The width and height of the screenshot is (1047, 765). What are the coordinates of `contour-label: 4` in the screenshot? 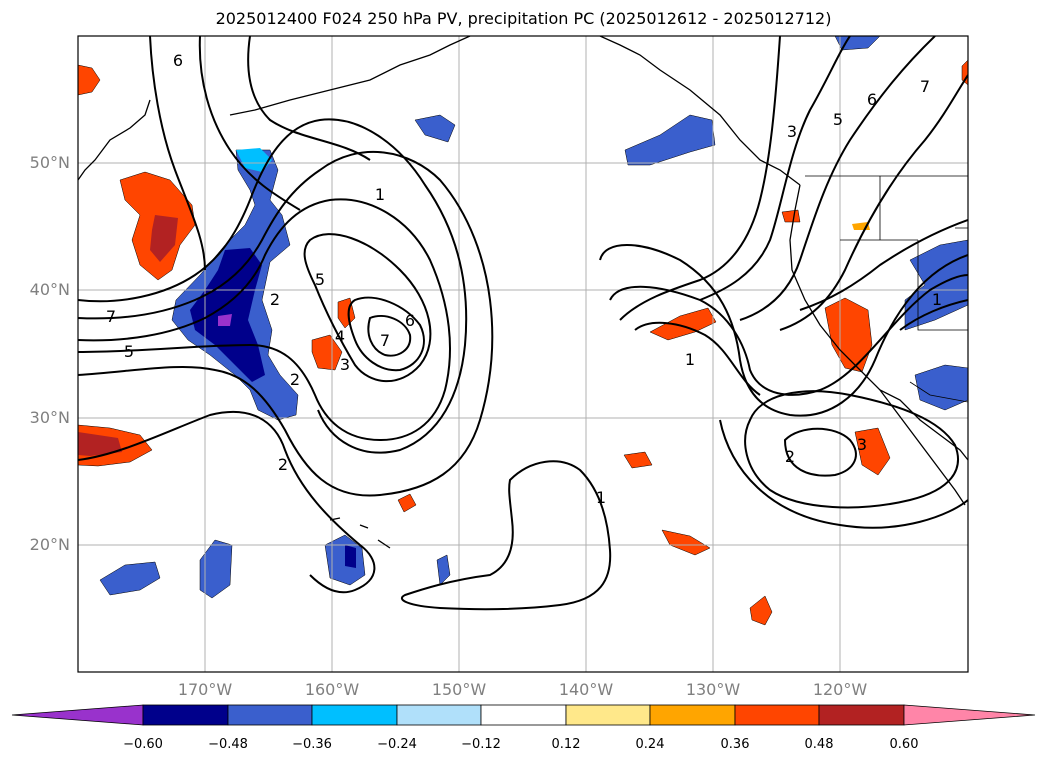 It's located at (340, 336).